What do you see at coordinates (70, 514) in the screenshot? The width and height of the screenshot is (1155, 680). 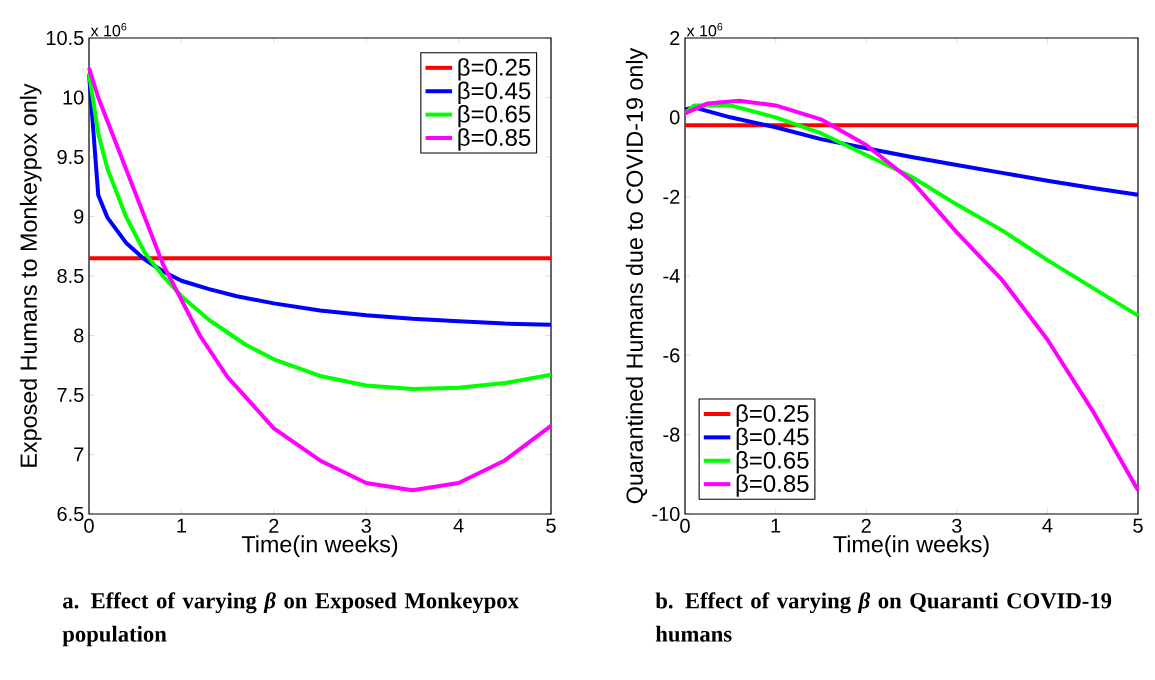 I see `y-tick-label: 6.5` at bounding box center [70, 514].